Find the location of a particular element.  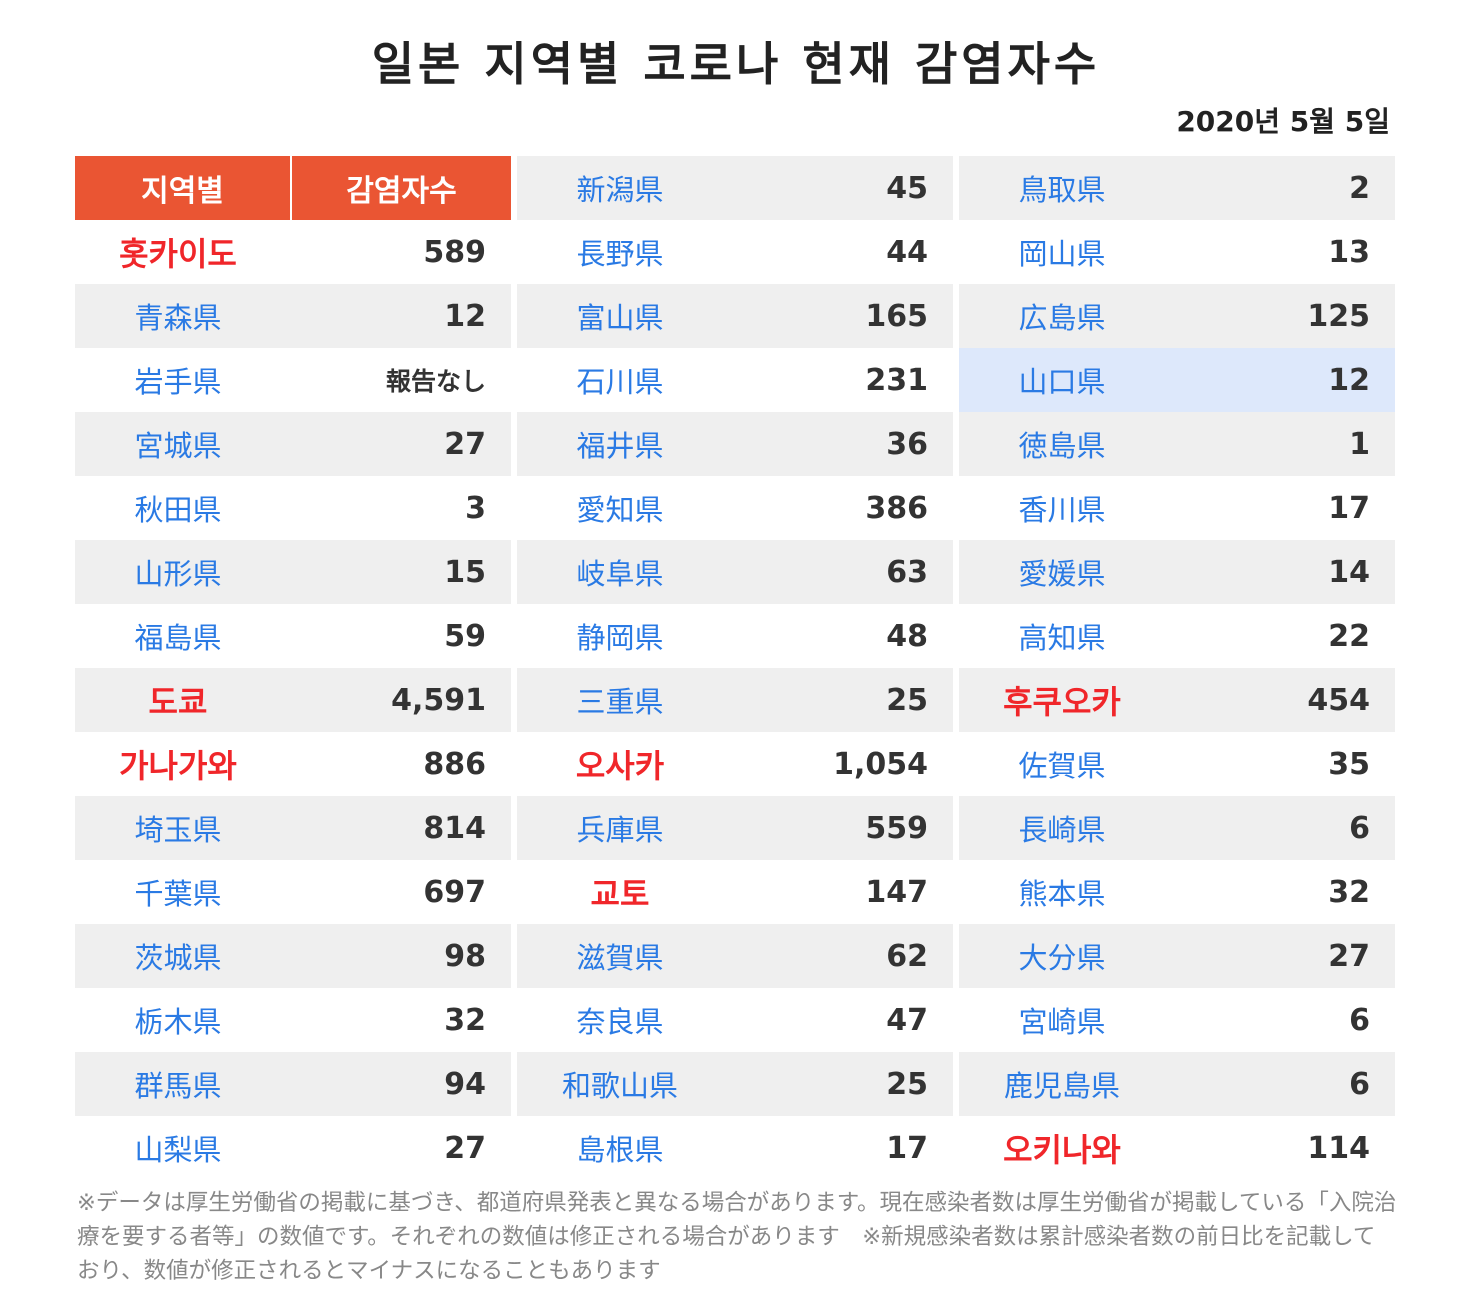

region-name: 青森県 is located at coordinates (178, 318).